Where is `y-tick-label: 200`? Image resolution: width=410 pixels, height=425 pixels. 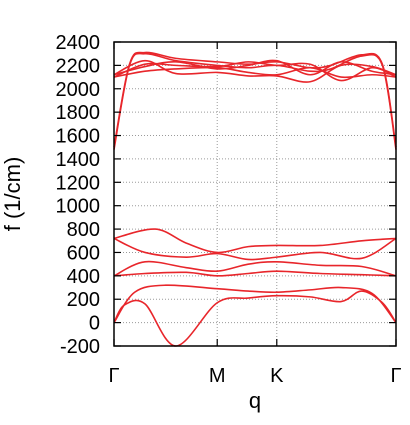
y-tick-label: 200 is located at coordinates (83, 300).